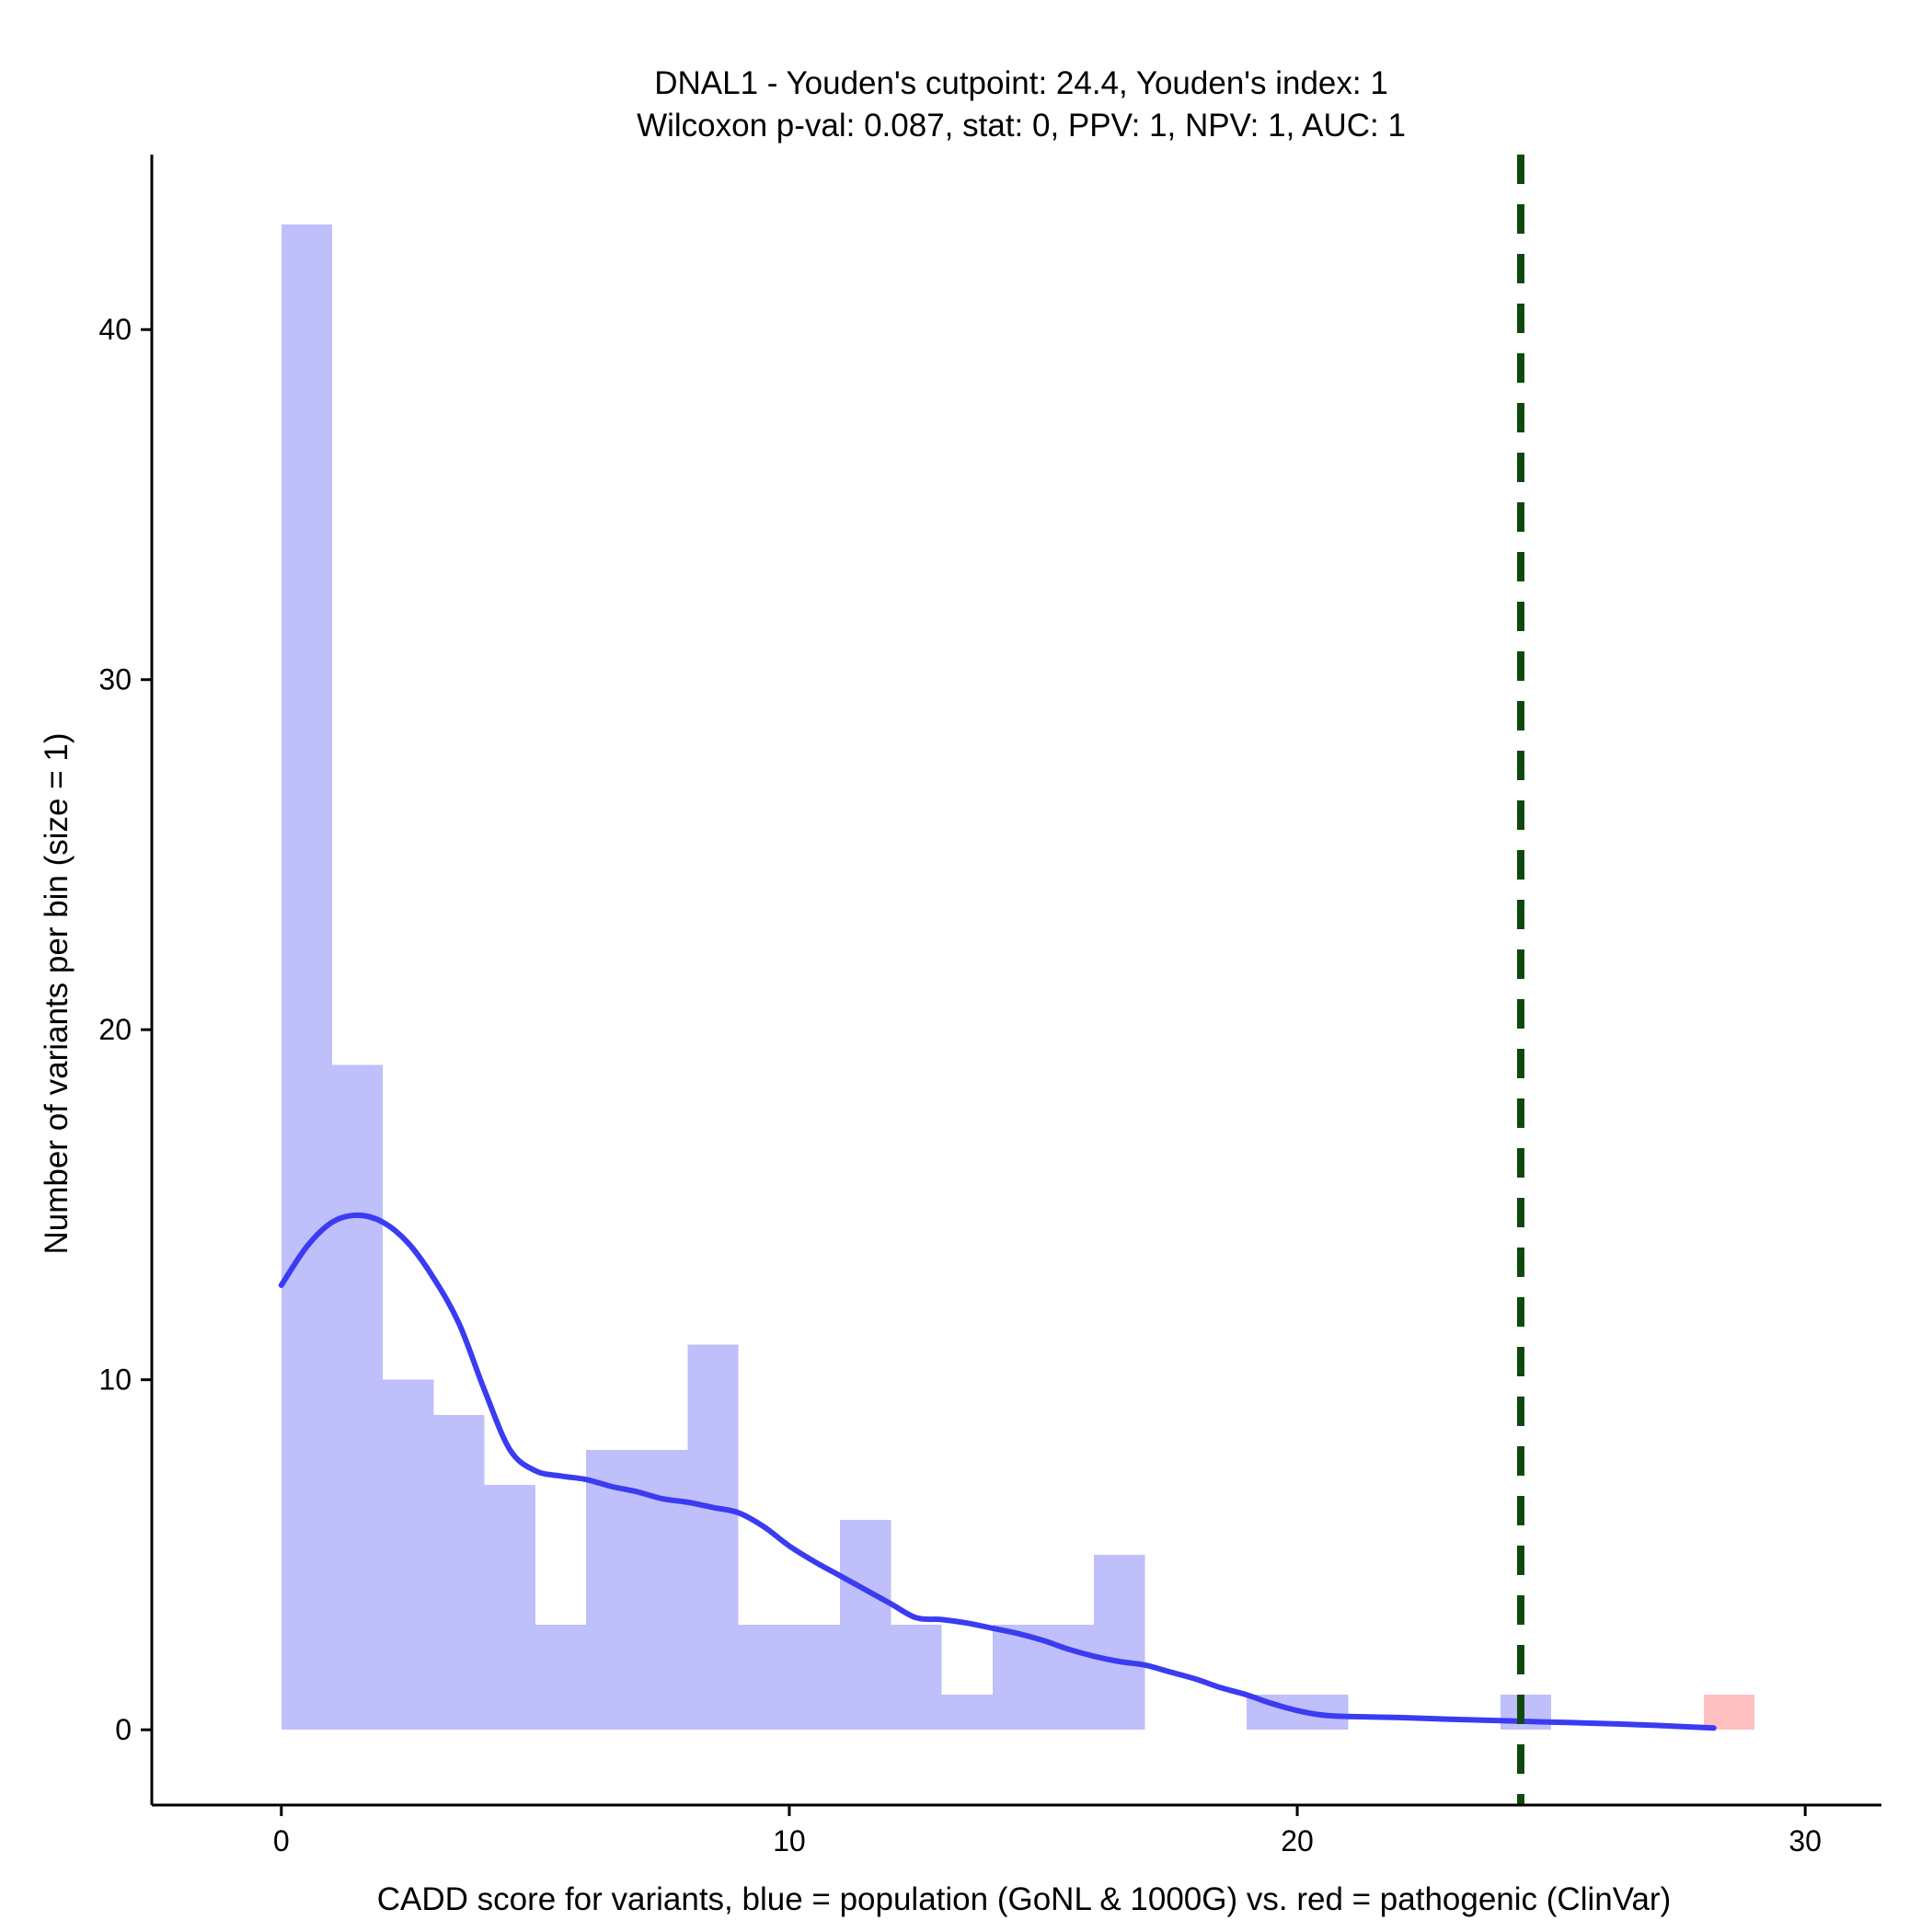 This screenshot has height=1932, width=1932. What do you see at coordinates (281, 1840) in the screenshot?
I see `x-tick-label: 0` at bounding box center [281, 1840].